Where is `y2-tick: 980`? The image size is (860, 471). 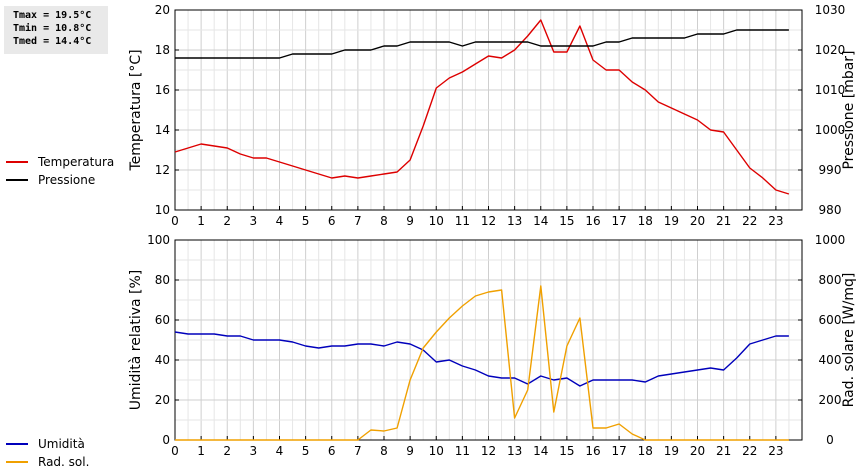 y2-tick: 980 is located at coordinates (819, 210).